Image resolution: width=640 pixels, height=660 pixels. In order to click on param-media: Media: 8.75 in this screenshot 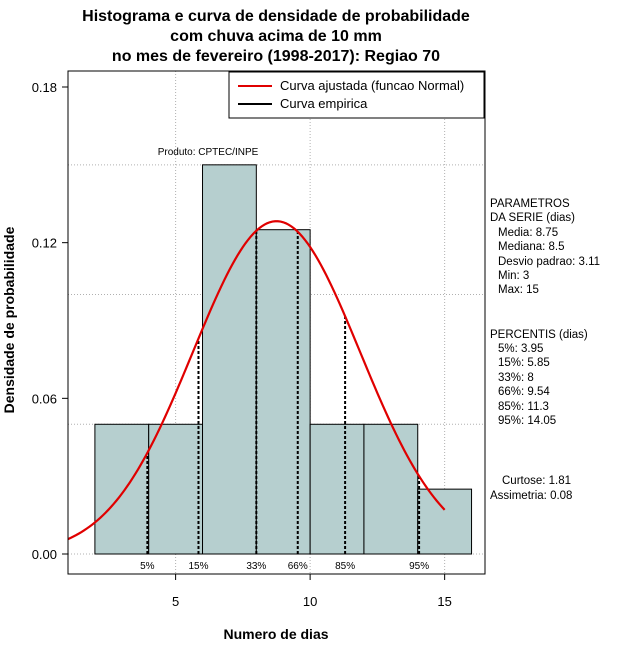, I will do `click(528, 233)`.